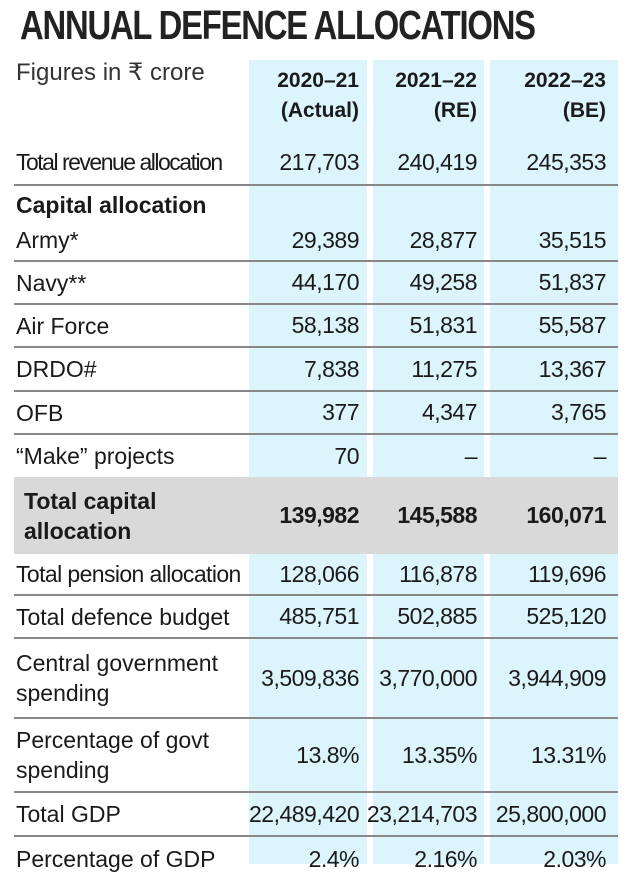  Describe the element at coordinates (346, 455) in the screenshot. I see `value-2020-21: 70` at that location.